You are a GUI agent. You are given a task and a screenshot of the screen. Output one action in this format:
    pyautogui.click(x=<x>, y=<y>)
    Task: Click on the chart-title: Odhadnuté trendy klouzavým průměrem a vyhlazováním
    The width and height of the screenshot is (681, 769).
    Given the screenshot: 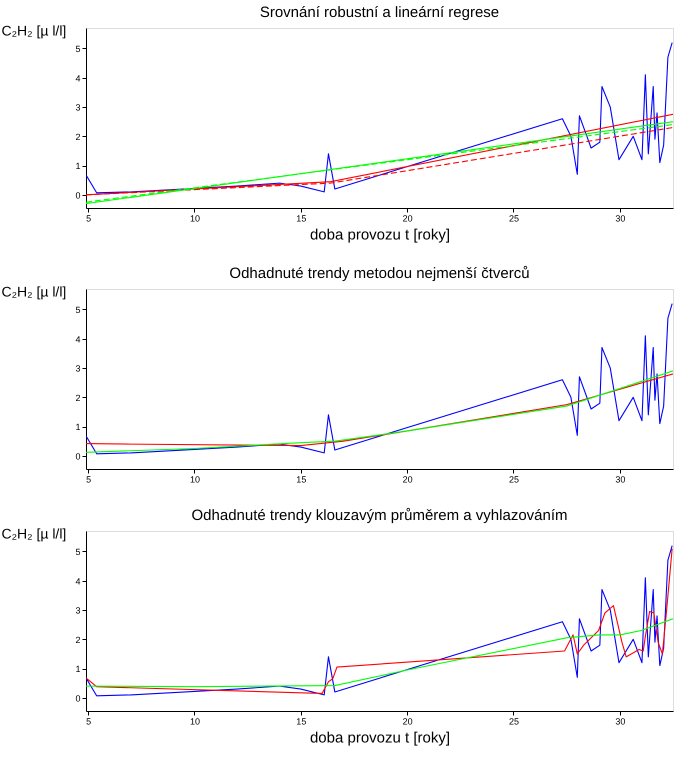 What is the action you would take?
    pyautogui.click(x=379, y=515)
    